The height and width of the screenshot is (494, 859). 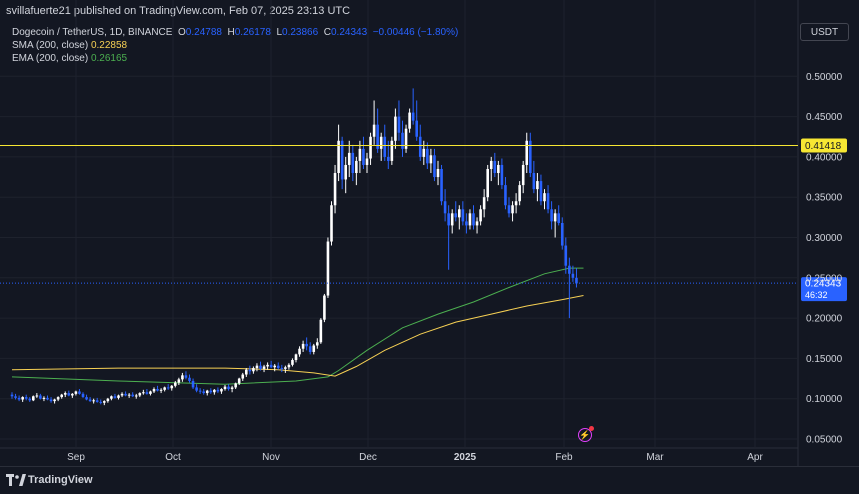 What do you see at coordinates (823, 284) in the screenshot?
I see `last-price-label: 0.24343` at bounding box center [823, 284].